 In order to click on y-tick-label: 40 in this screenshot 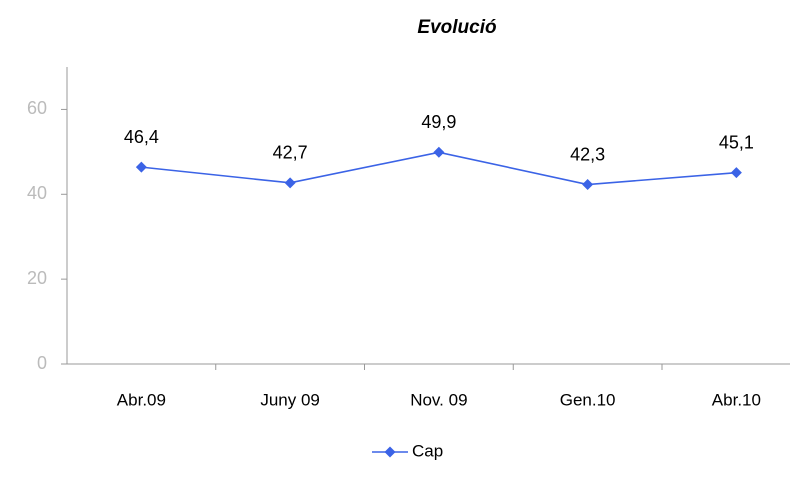, I will do `click(37, 193)`.